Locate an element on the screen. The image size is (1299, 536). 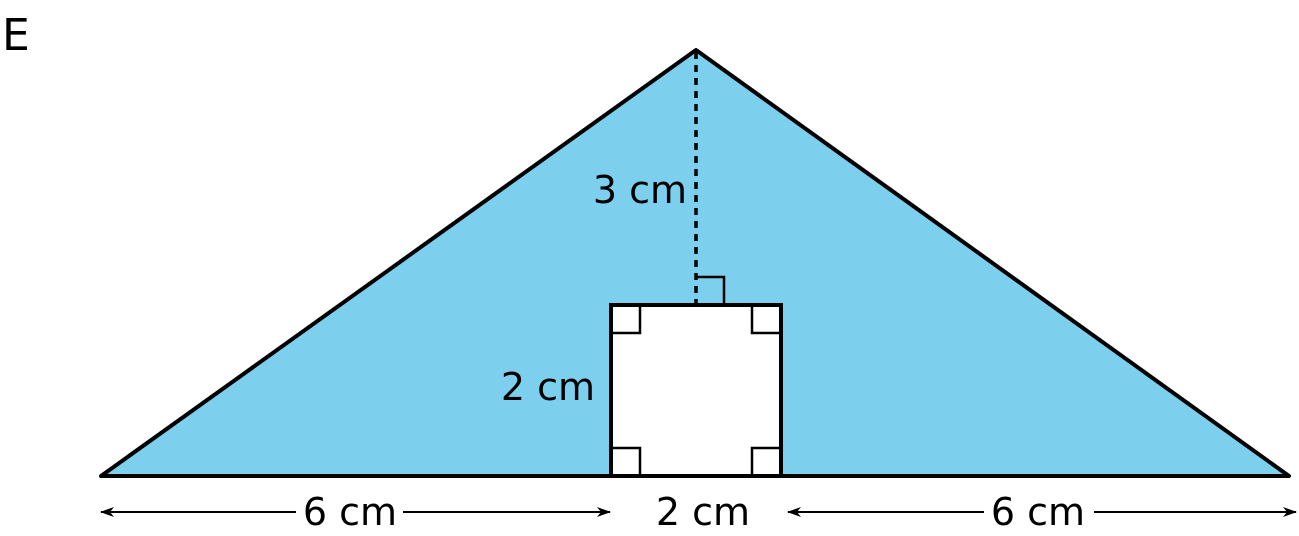
square-cutout is located at coordinates (696, 390).